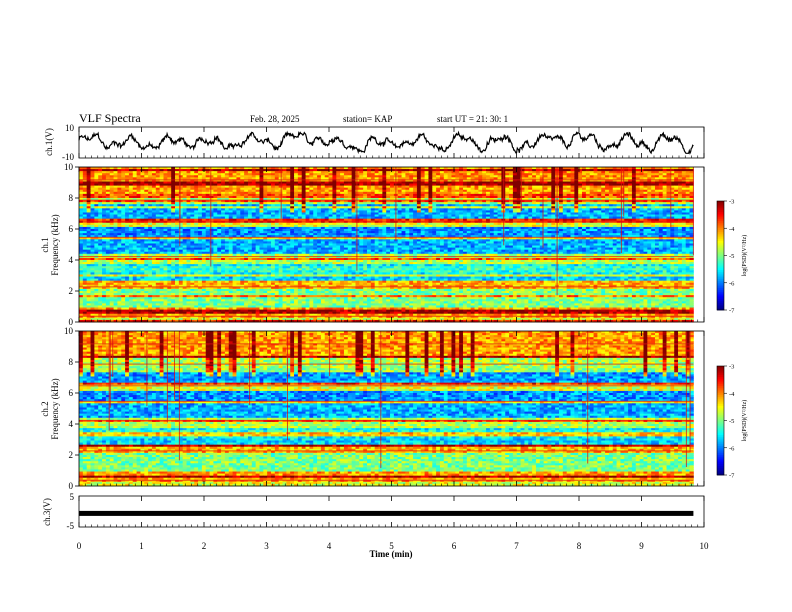 The image size is (792, 612). What do you see at coordinates (732, 311) in the screenshot?
I see `colorbar-tick-label: -7` at bounding box center [732, 311].